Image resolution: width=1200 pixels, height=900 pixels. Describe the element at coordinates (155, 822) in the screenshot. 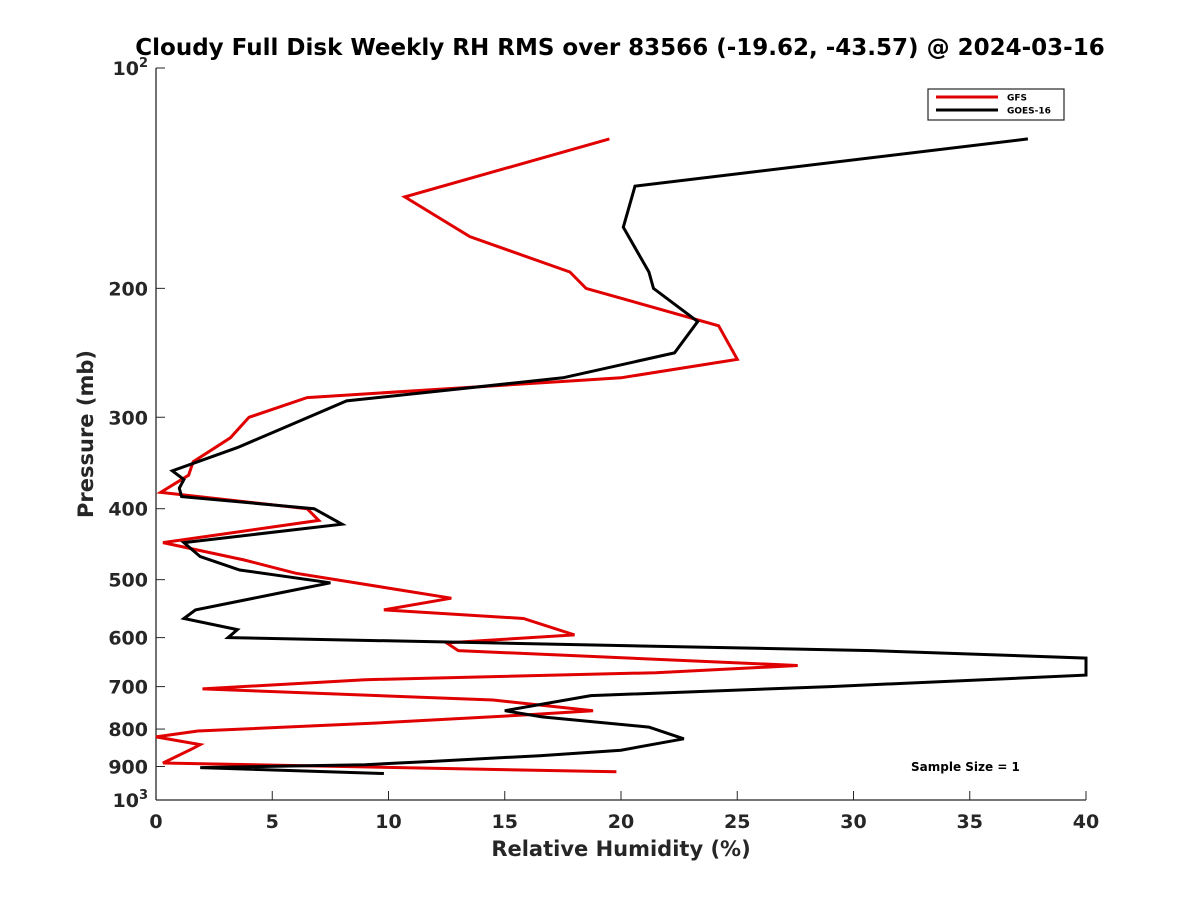

I see `x-tick-label: 0` at that location.